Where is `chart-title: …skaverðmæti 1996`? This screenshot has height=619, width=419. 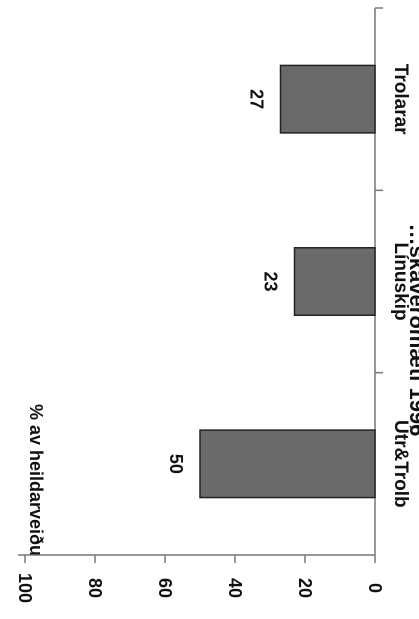
chart-title: …skaverðmæti 1996 is located at coordinates (412, 330).